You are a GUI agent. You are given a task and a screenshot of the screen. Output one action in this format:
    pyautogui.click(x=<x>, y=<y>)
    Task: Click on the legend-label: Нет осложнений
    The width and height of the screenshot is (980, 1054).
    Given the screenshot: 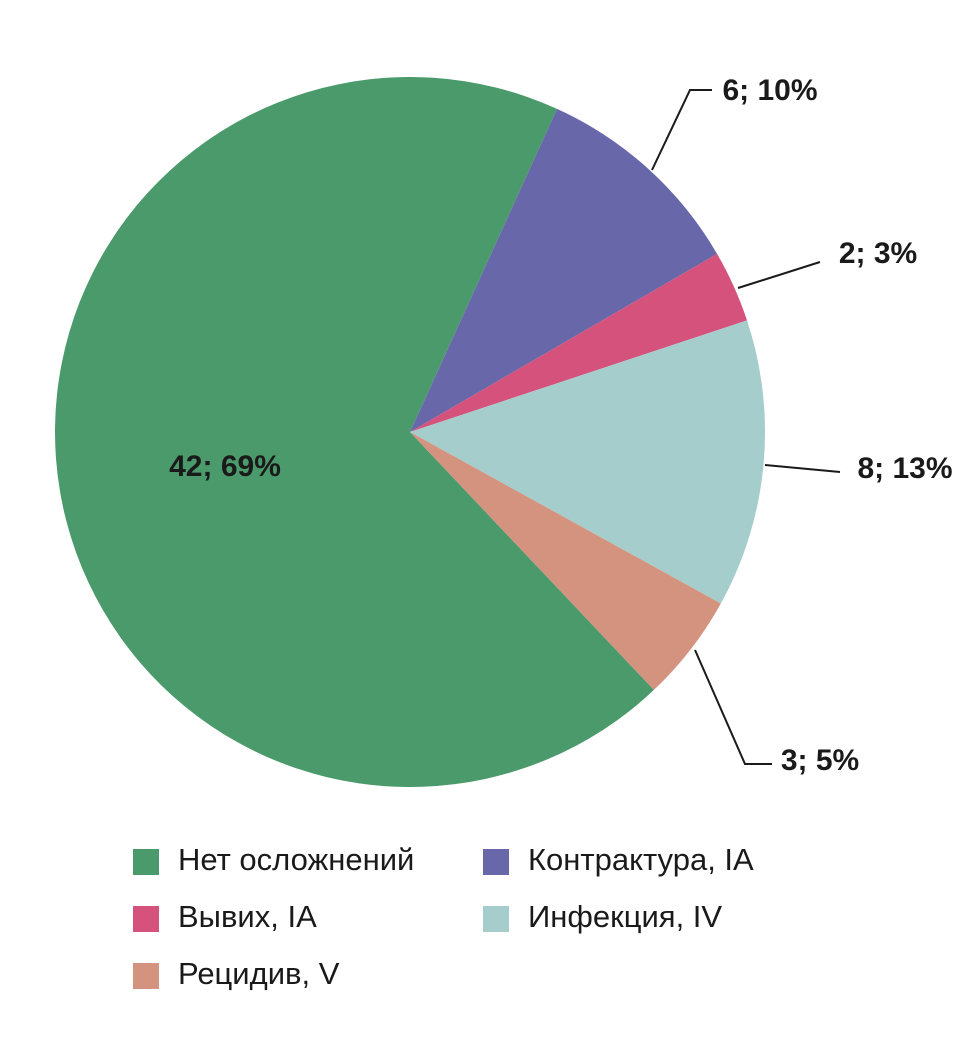 What is the action you would take?
    pyautogui.click(x=296, y=859)
    